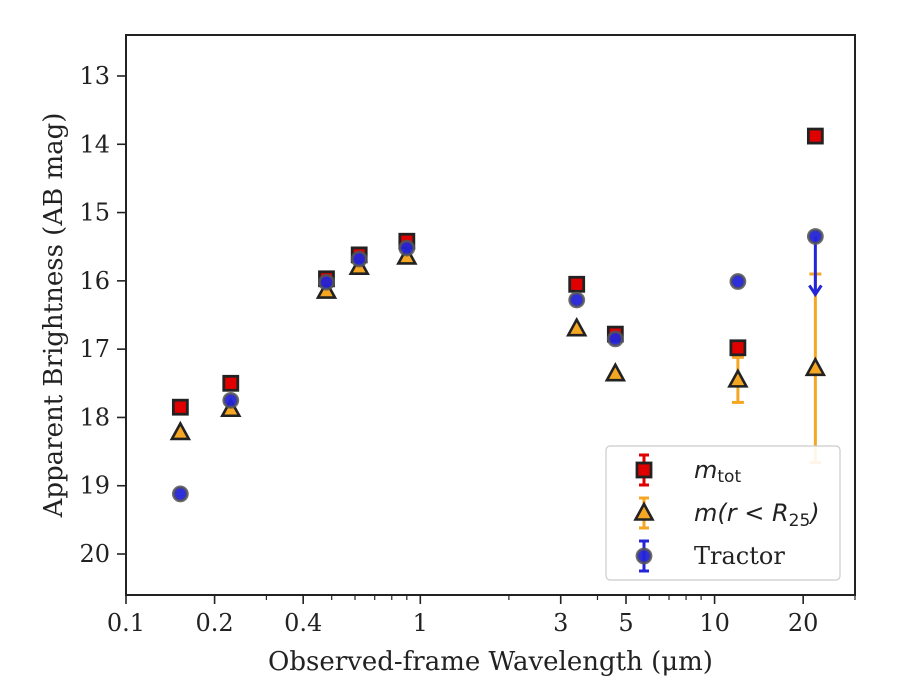 The width and height of the screenshot is (900, 700). Describe the element at coordinates (803, 623) in the screenshot. I see `x-tick-label: 20` at that location.